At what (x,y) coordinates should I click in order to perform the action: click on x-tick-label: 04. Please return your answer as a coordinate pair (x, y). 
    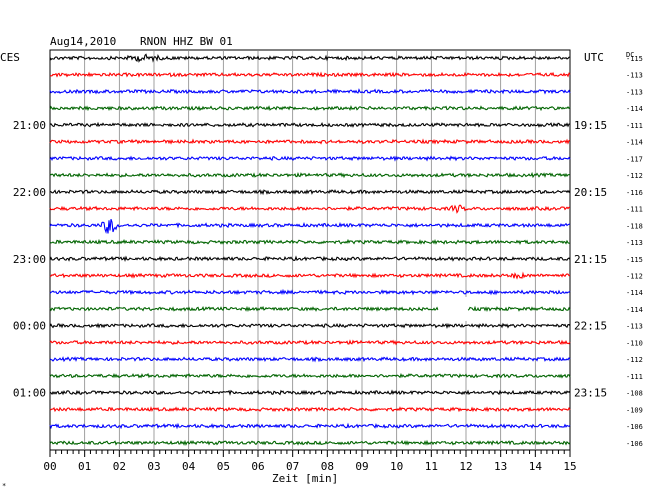
    Looking at the image, I should click on (189, 466).